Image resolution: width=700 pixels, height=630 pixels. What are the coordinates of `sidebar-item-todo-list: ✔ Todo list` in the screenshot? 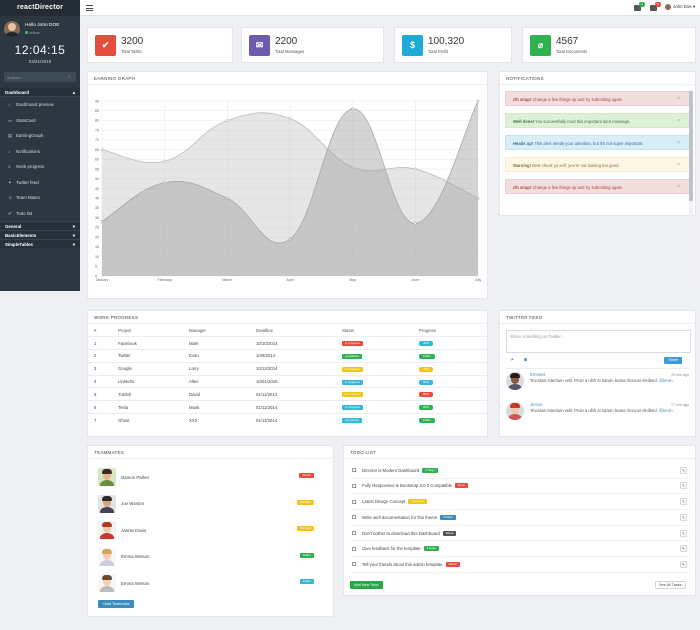 It's located at (40, 214).